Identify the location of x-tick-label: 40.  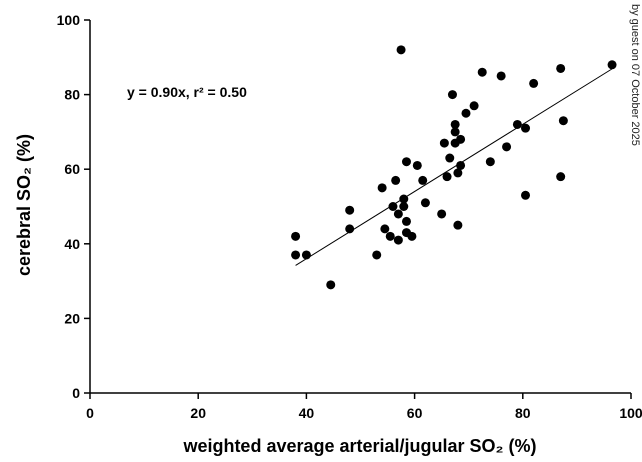
(307, 413).